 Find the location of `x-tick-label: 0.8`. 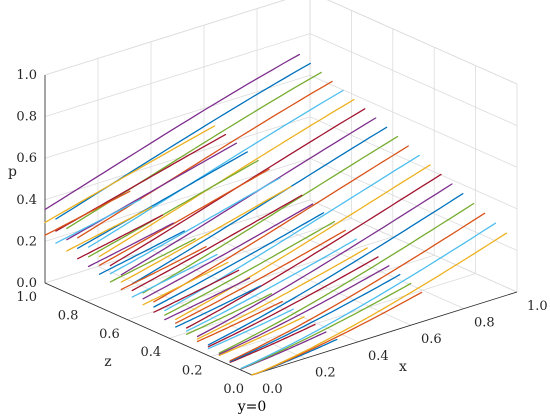

x-tick-label: 0.8 is located at coordinates (484, 323).